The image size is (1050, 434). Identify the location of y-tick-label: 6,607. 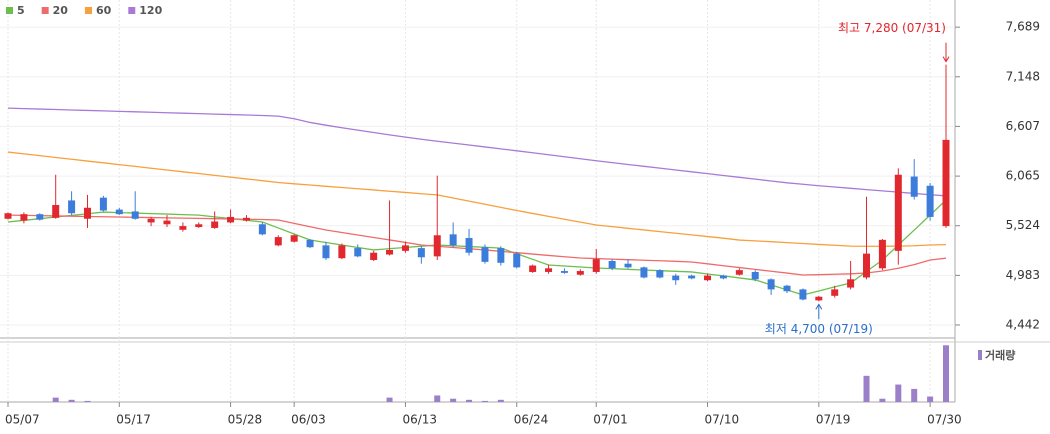
(1023, 126).